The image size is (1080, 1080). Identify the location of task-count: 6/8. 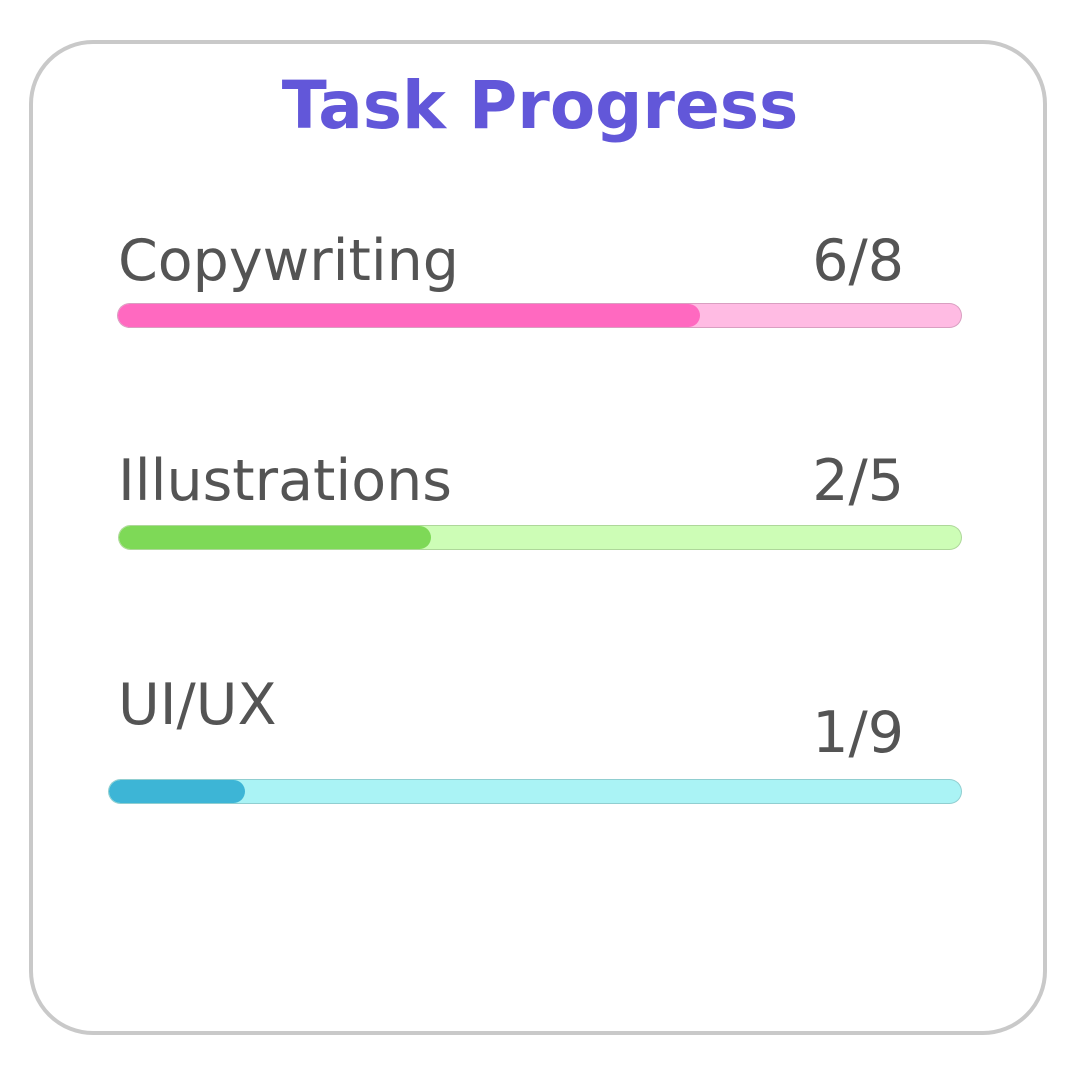
(858, 261).